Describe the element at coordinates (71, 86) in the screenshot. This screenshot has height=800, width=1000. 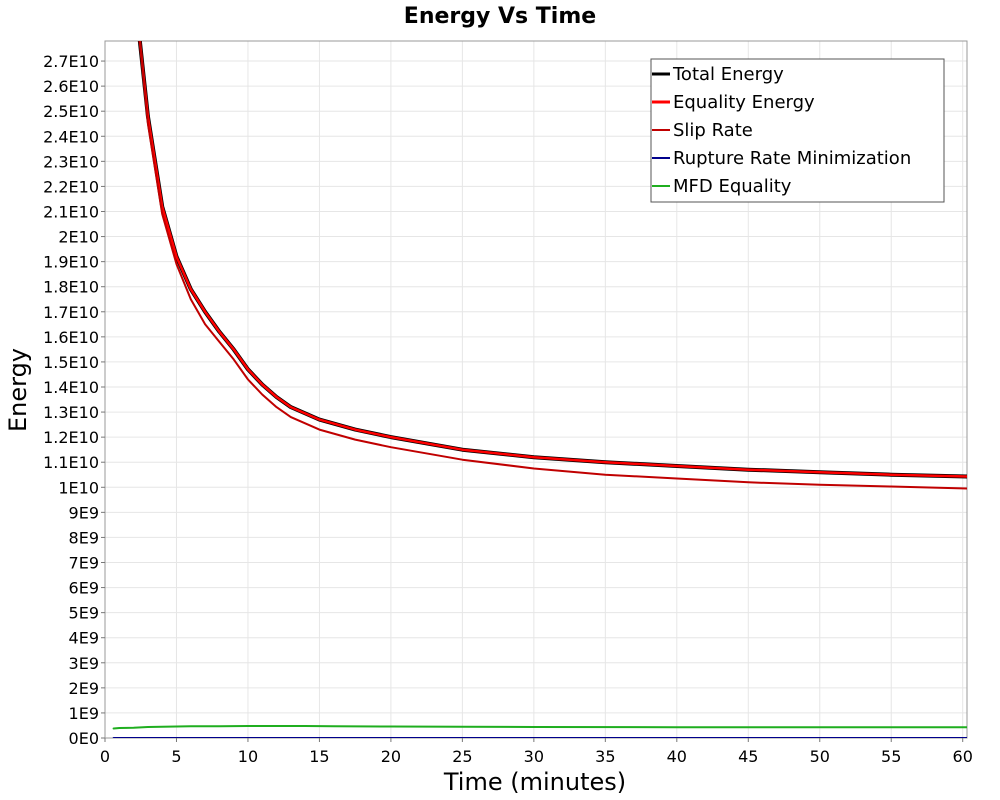
I see `y-tick-label: 2.6E10` at that location.